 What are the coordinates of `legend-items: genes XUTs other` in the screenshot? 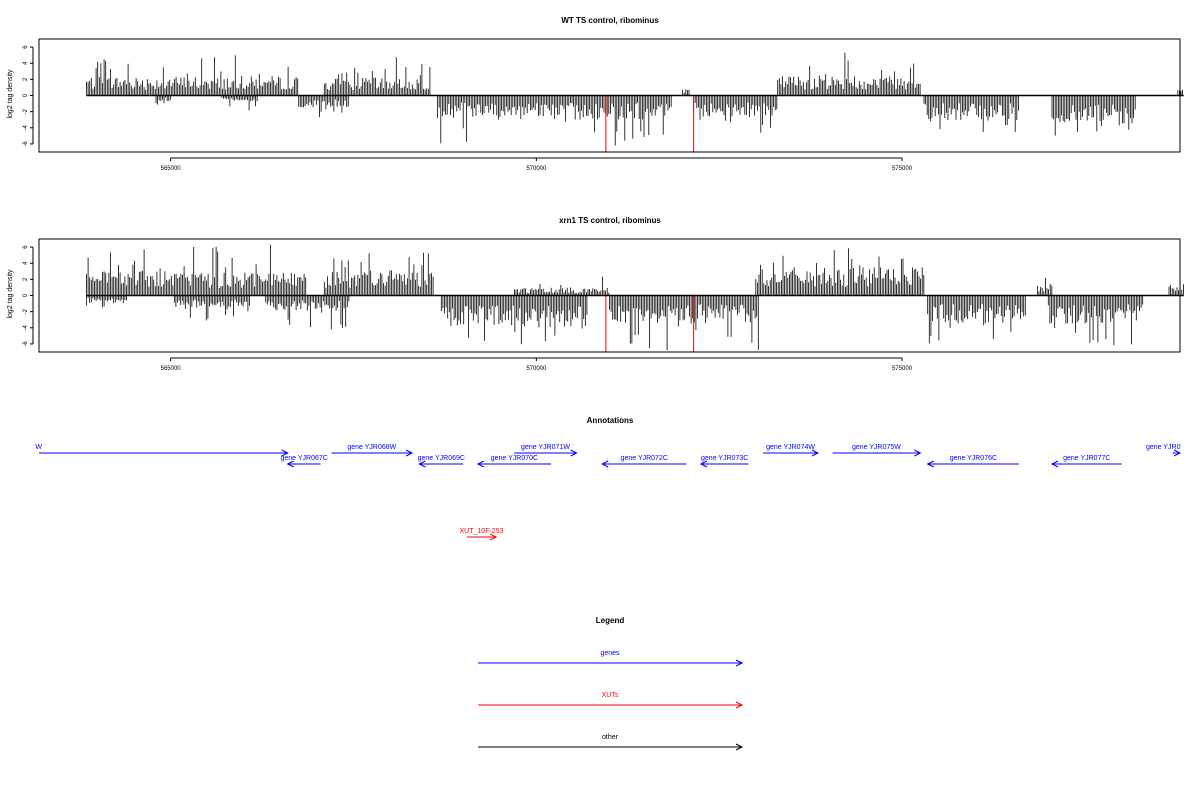 It's located at (611, 700).